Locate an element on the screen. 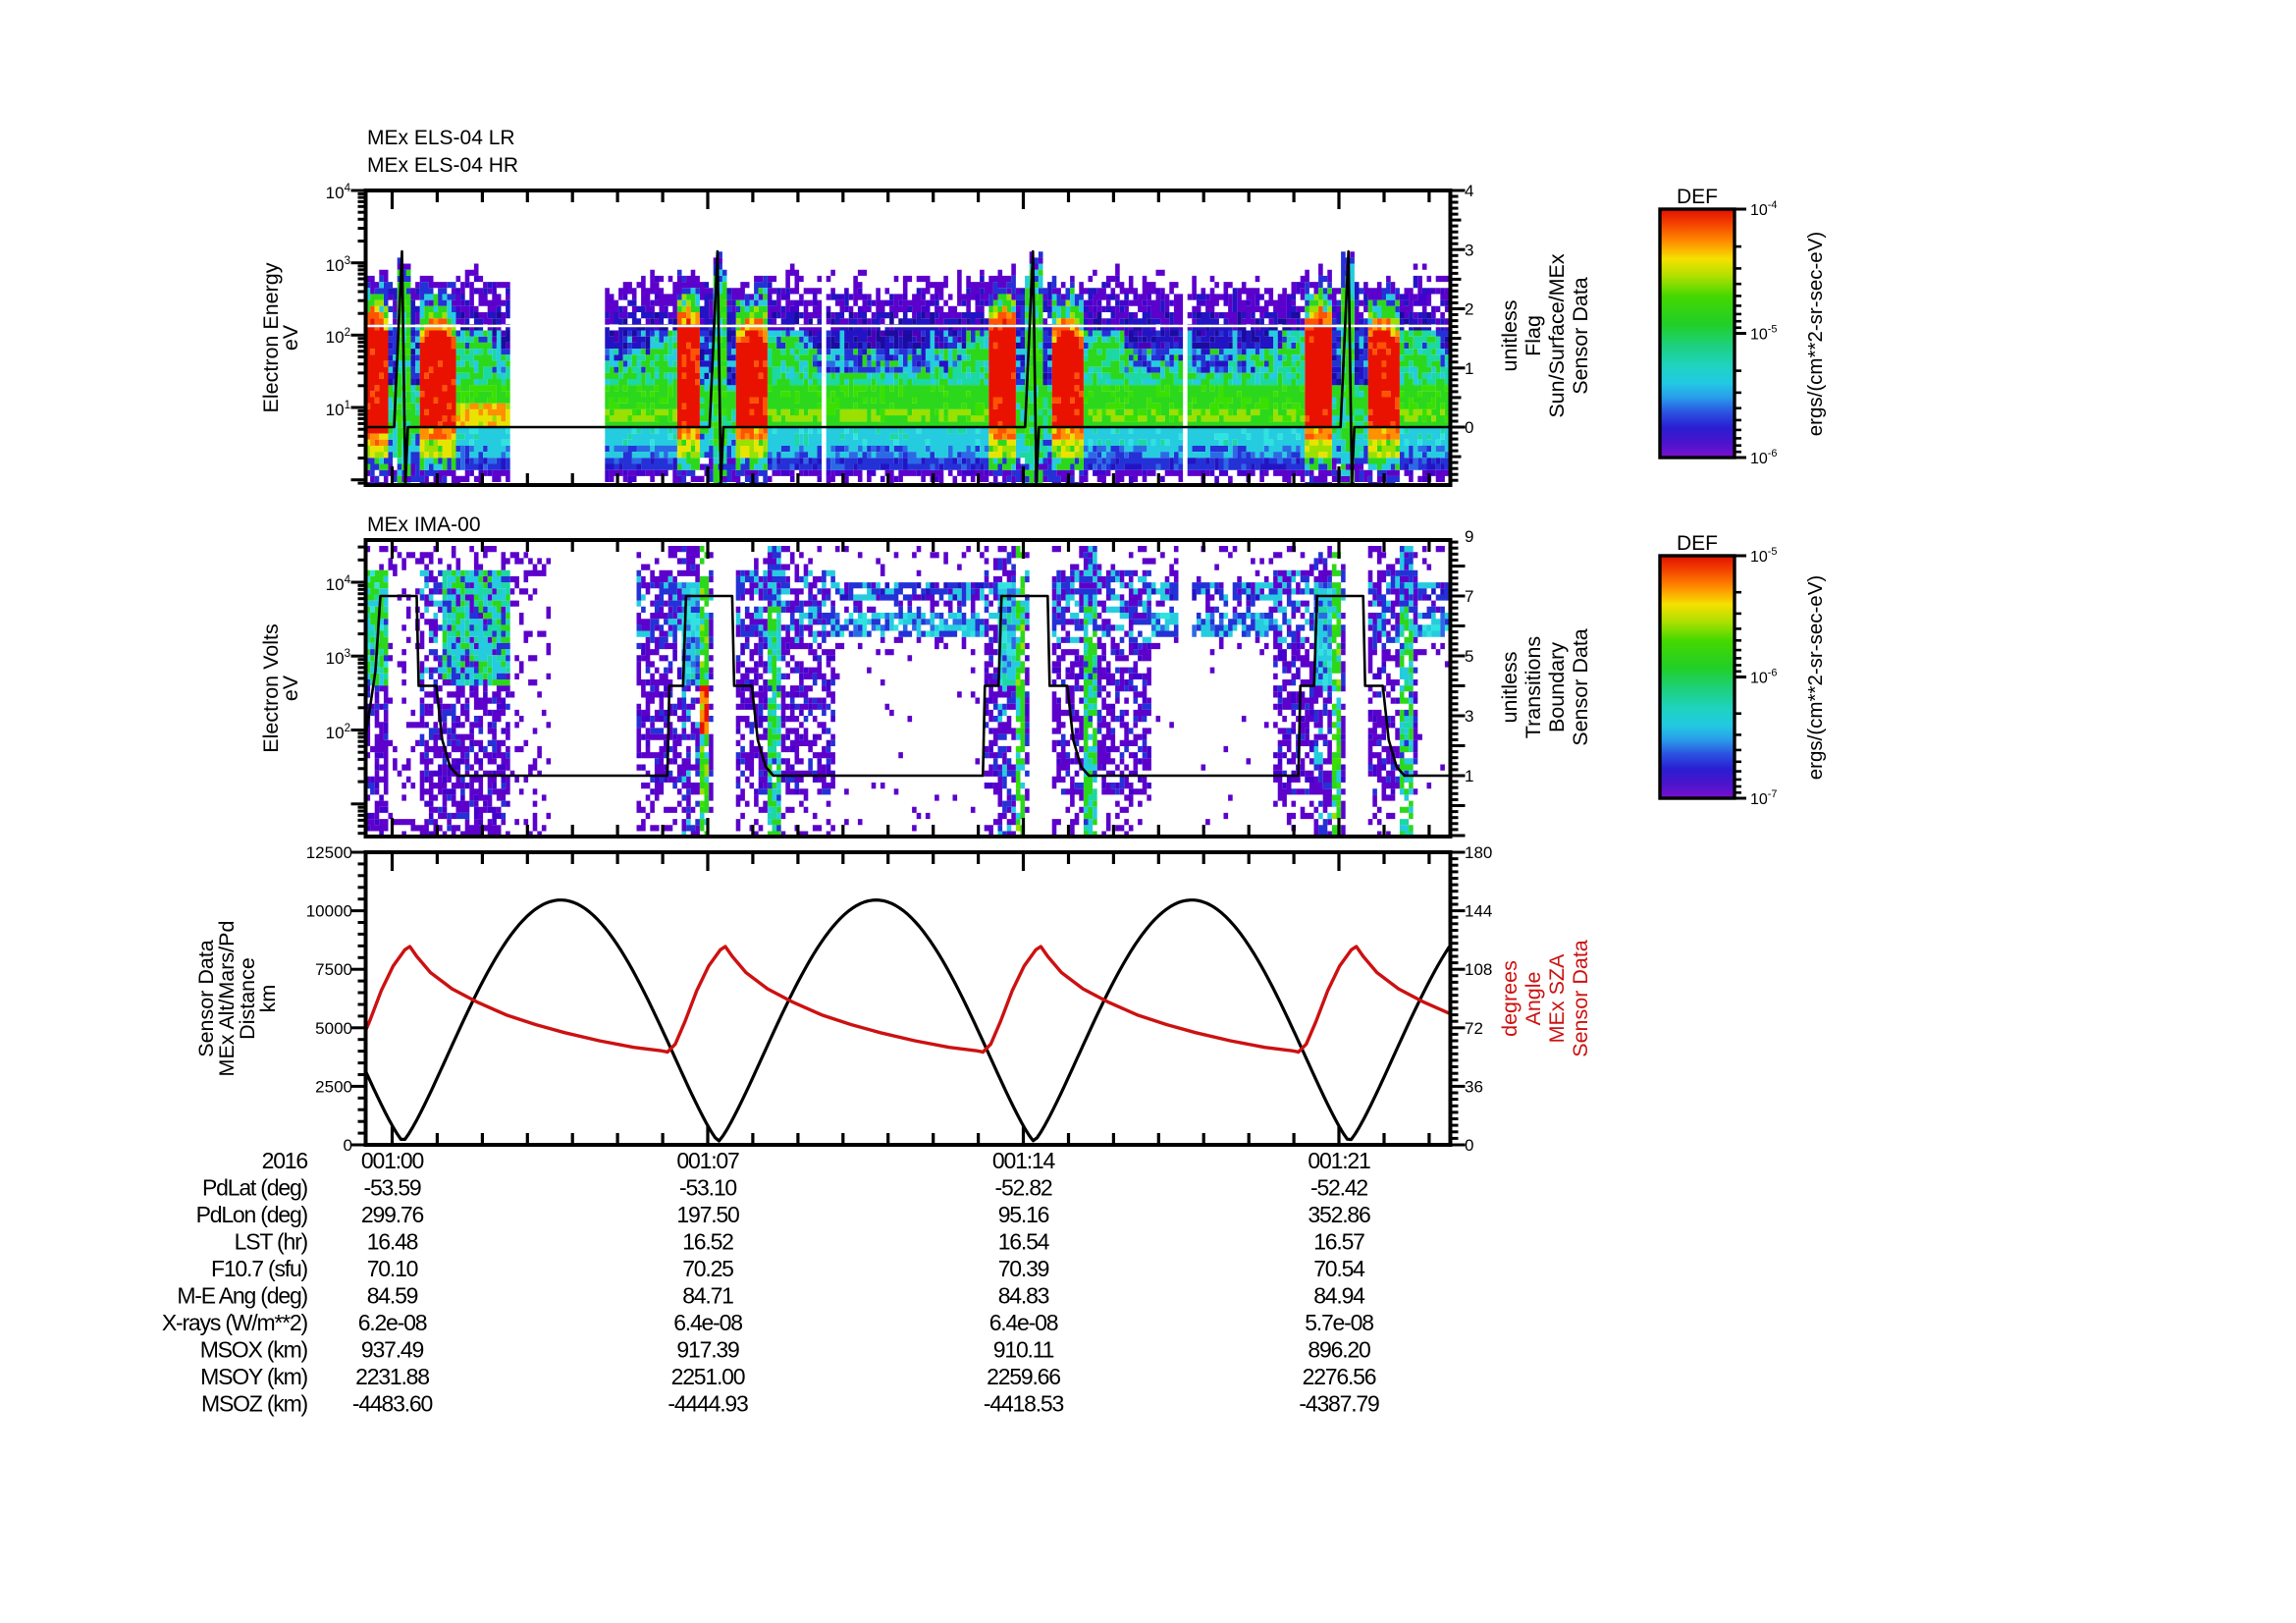 The width and height of the screenshot is (2296, 1623). svg-text: Boundary is located at coordinates (1557, 687).